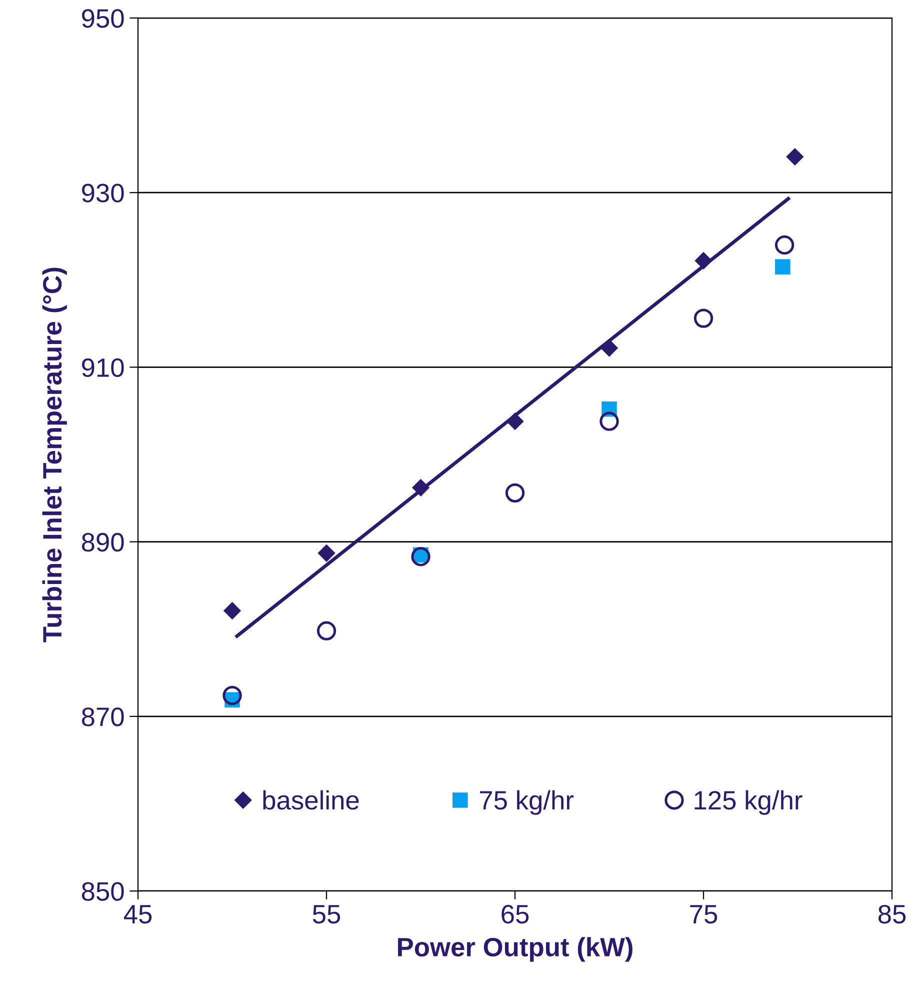  Describe the element at coordinates (527, 802) in the screenshot. I see `legend-label: 75 kg/hr` at that location.